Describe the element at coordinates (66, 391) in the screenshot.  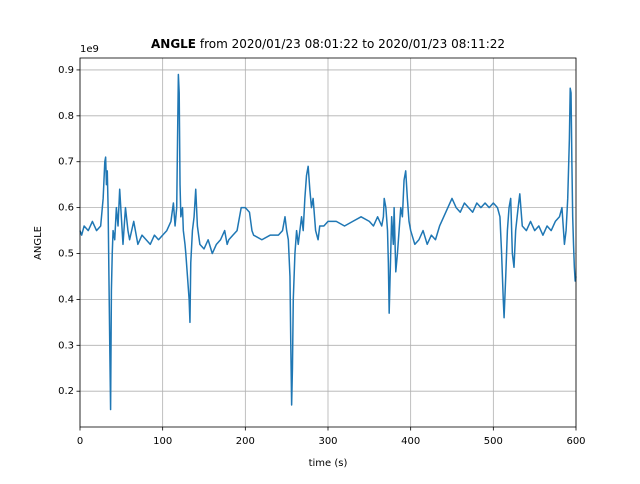
I see `y-tick-label: 0.2` at that location.